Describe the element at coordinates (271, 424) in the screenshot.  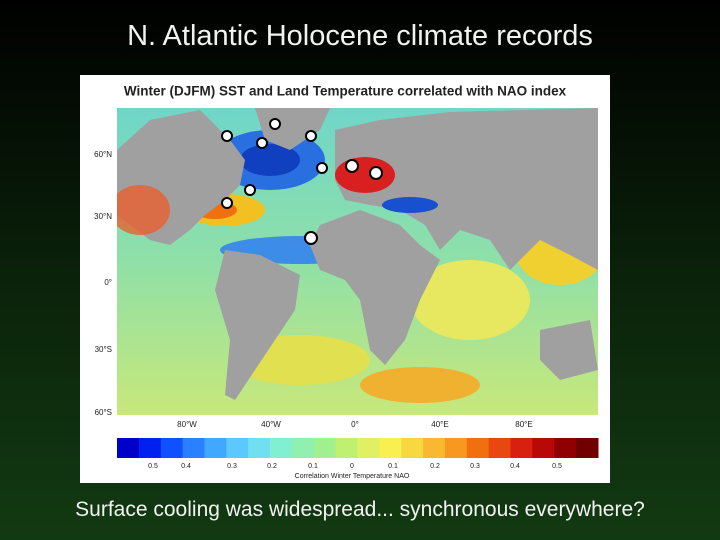
I see `longitude-label: 40°W` at that location.